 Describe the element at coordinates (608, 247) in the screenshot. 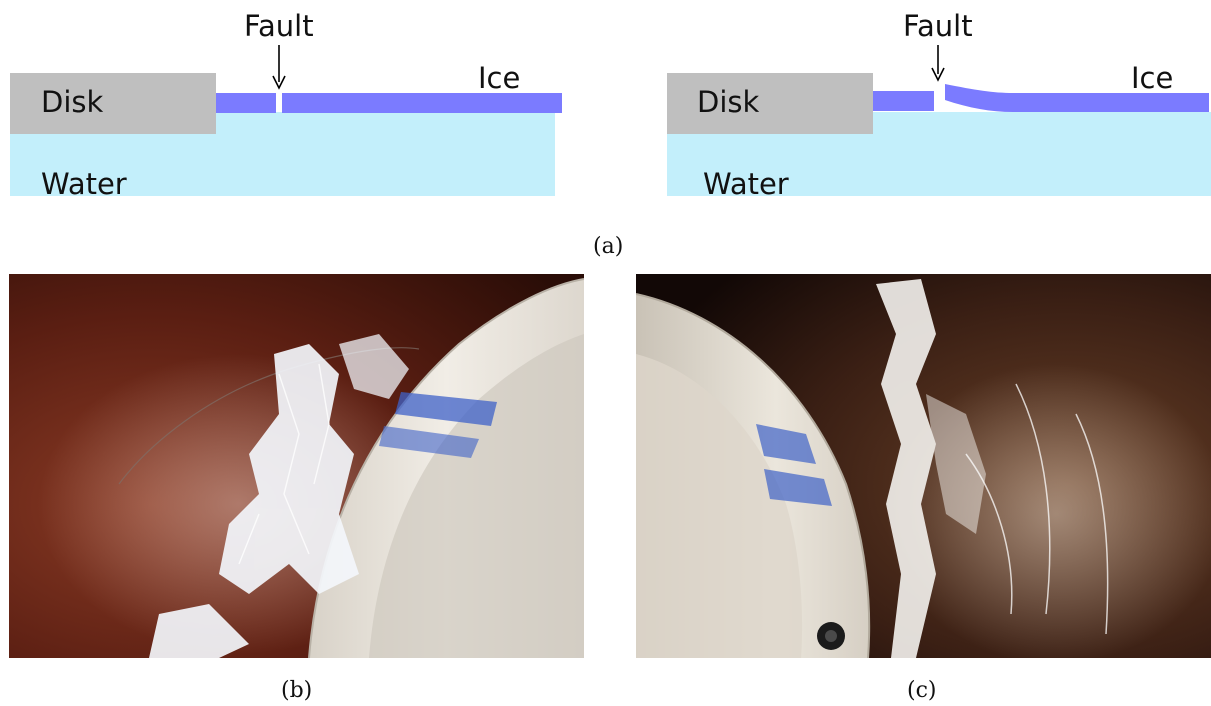

I see `caption-a: (a)` at that location.